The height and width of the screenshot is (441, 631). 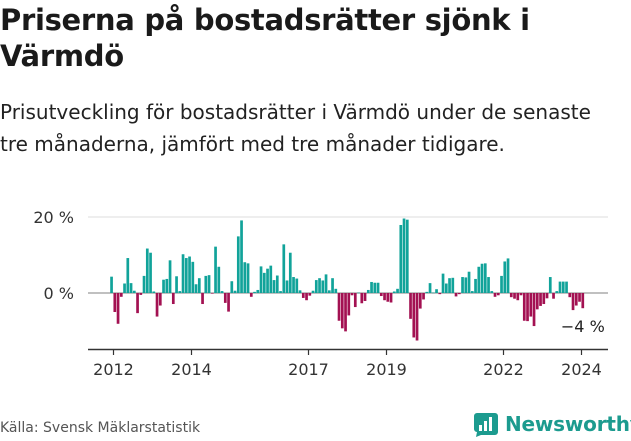 I want to click on x-tick-label: 2017, so click(x=308, y=369).